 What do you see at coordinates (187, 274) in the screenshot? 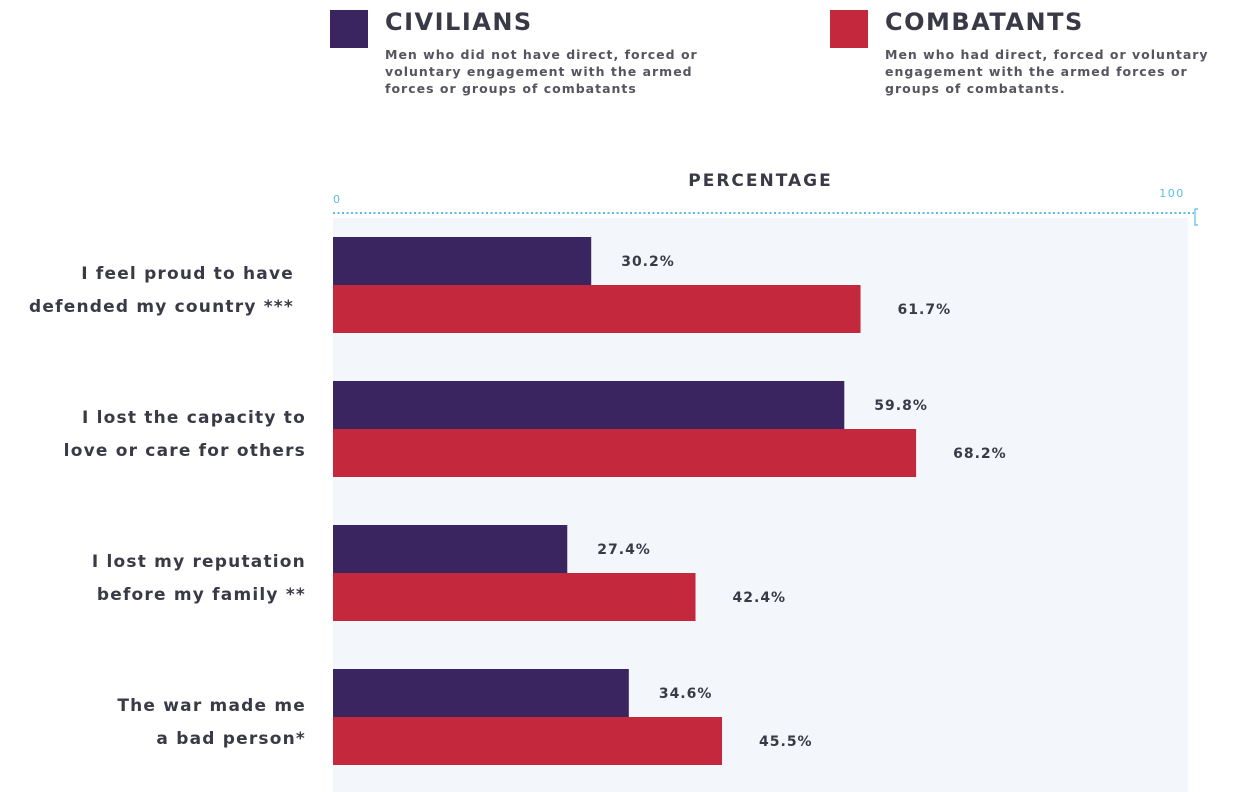
I see `category-label-line: I feel proud to have` at bounding box center [187, 274].